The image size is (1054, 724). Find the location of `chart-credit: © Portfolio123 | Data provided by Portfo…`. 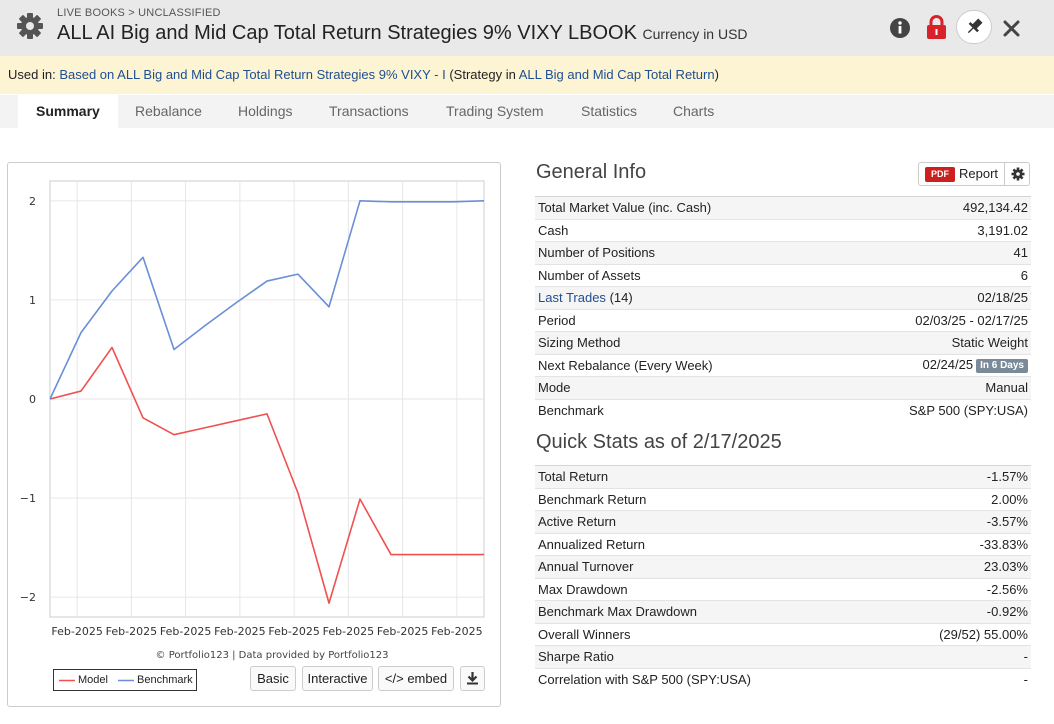

chart-credit: © Portfolio123 | Data provided by Portfo… is located at coordinates (272, 655).